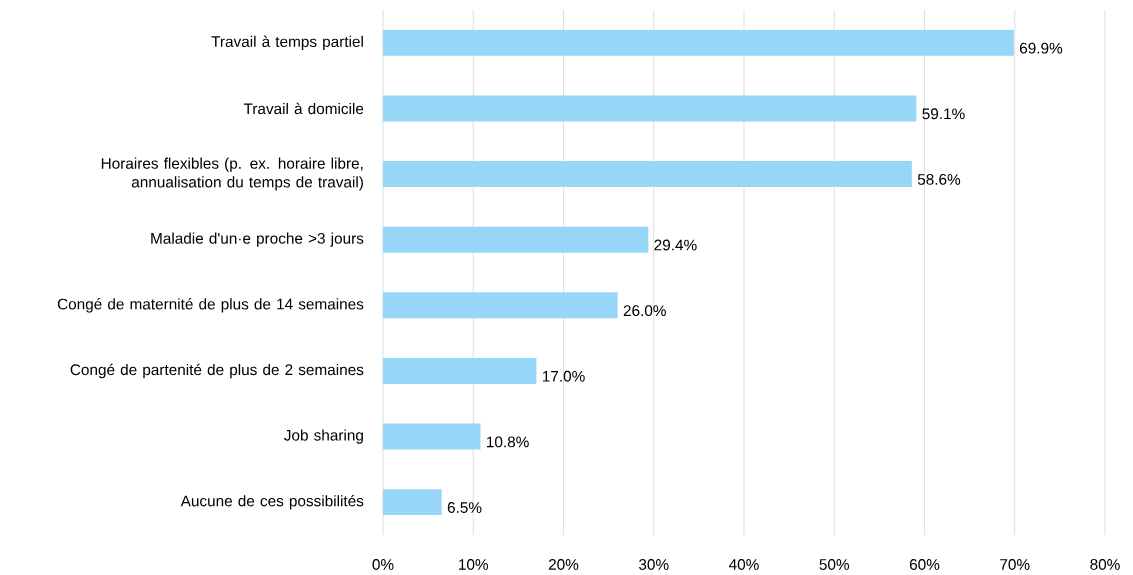 This screenshot has width=1133, height=575. Describe the element at coordinates (257, 239) in the screenshot. I see `y-tick-label: Maladie d'un·e proche >3 jours` at that location.